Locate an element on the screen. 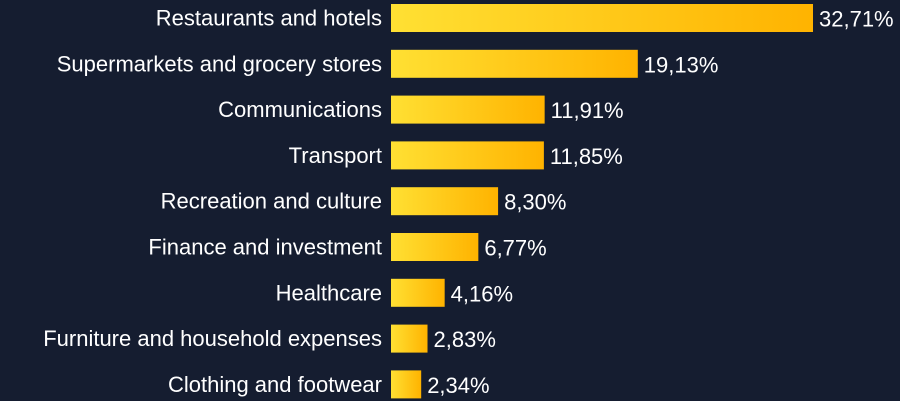 The image size is (900, 401). value-label: 6,77% is located at coordinates (515, 248).